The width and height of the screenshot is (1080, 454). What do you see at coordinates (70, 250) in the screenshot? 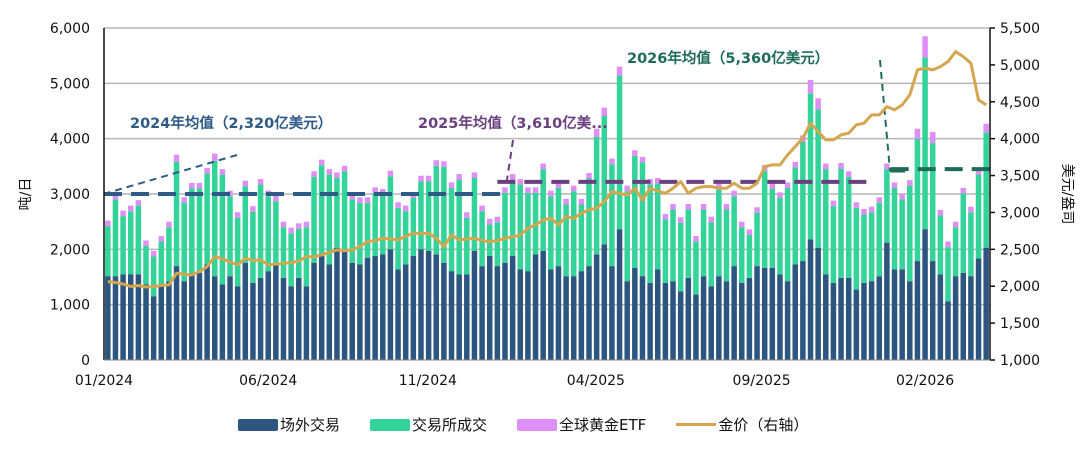
I see `ytick-left-label: 2,000` at bounding box center [70, 250].